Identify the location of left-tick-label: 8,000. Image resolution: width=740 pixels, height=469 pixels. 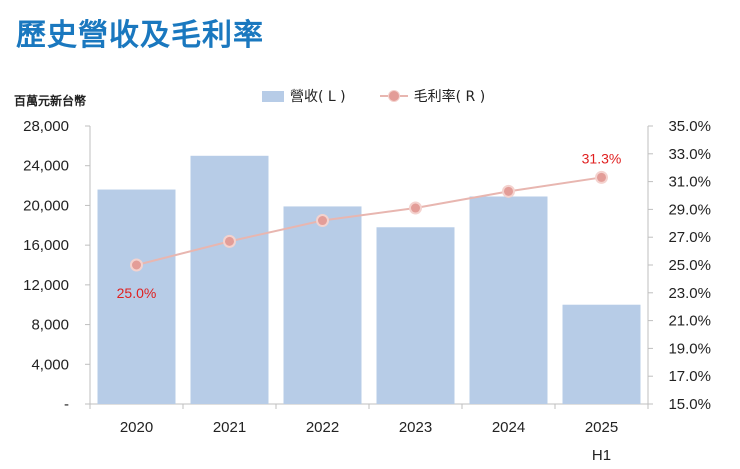
(50, 325).